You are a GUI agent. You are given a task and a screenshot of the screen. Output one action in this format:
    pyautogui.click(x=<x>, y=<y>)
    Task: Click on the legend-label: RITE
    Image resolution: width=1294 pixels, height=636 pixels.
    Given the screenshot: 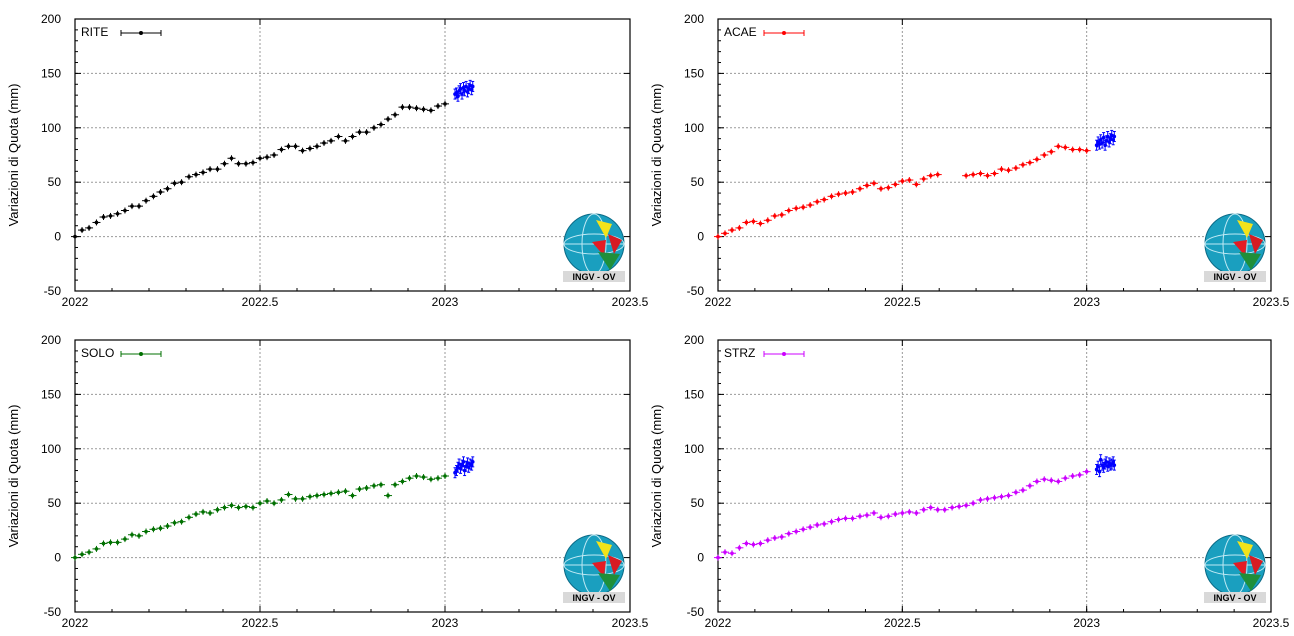 What is the action you would take?
    pyautogui.click(x=94, y=32)
    